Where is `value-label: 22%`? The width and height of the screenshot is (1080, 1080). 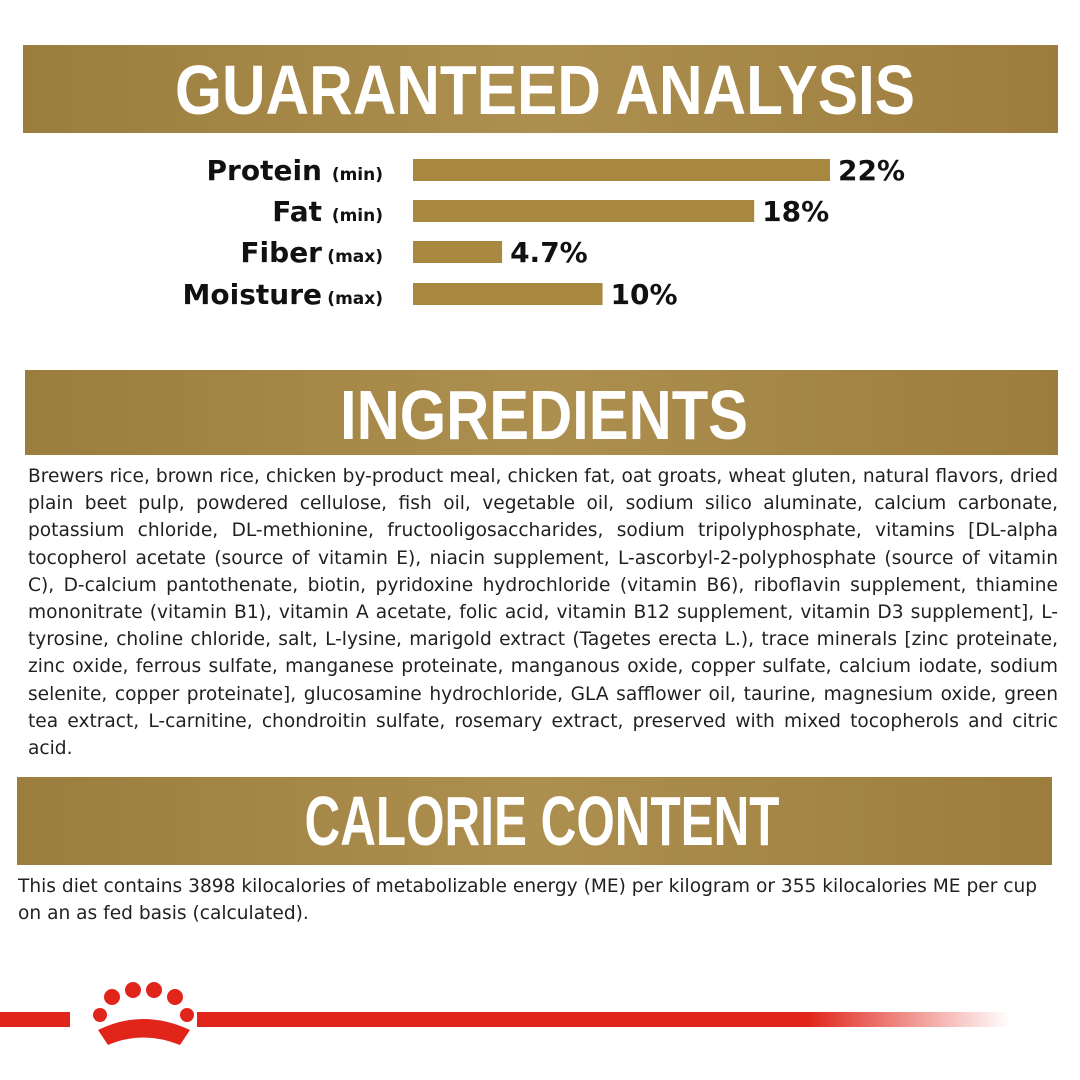 value-label: 22% is located at coordinates (871, 170).